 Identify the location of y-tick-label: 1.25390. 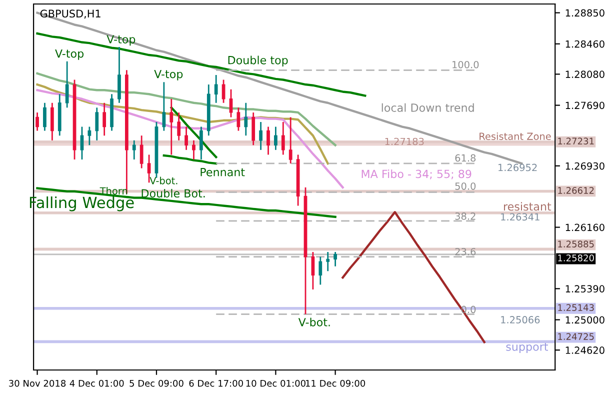
(585, 288).